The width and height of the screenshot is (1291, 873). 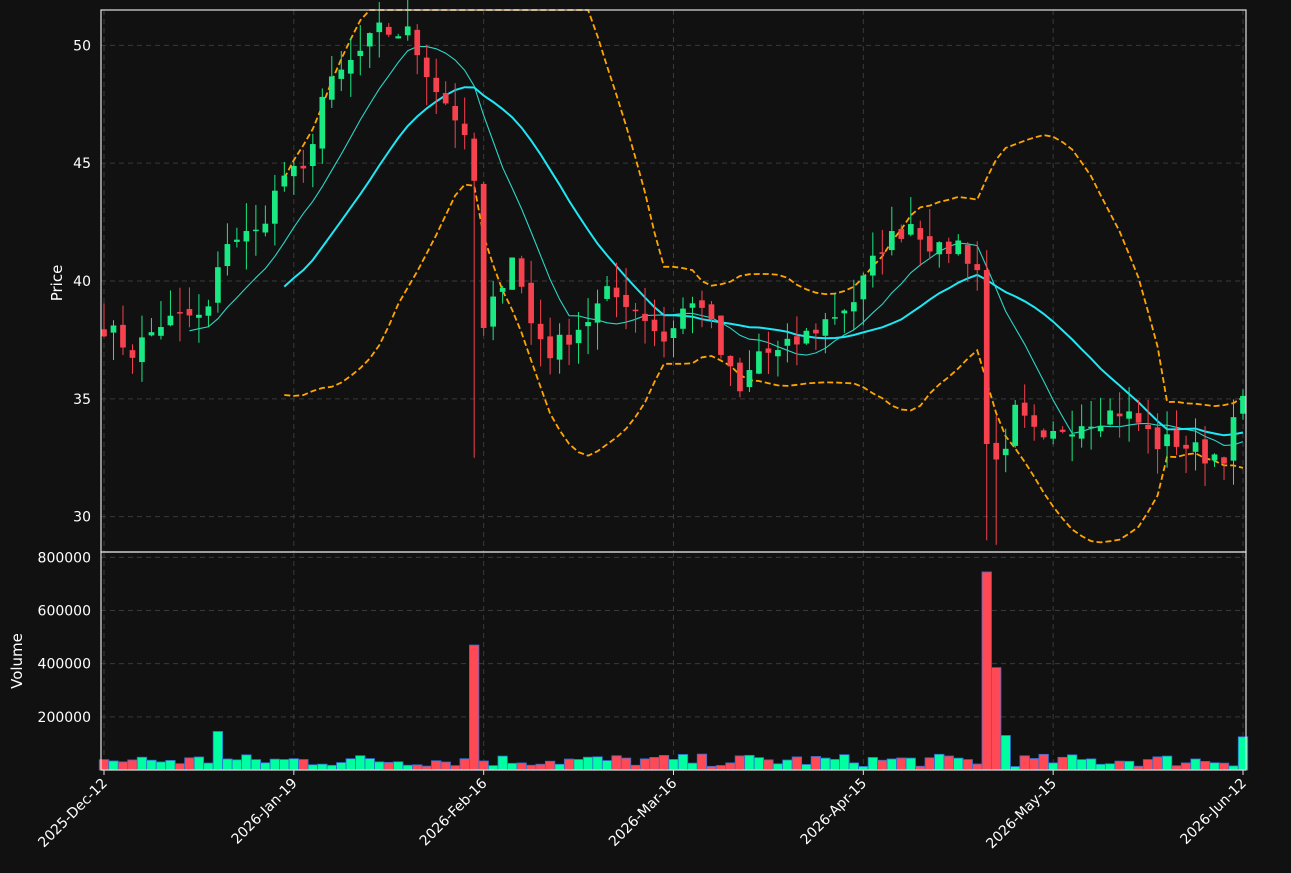 What do you see at coordinates (1214, 812) in the screenshot?
I see `x-tick-label: 2026-Jun-12` at bounding box center [1214, 812].